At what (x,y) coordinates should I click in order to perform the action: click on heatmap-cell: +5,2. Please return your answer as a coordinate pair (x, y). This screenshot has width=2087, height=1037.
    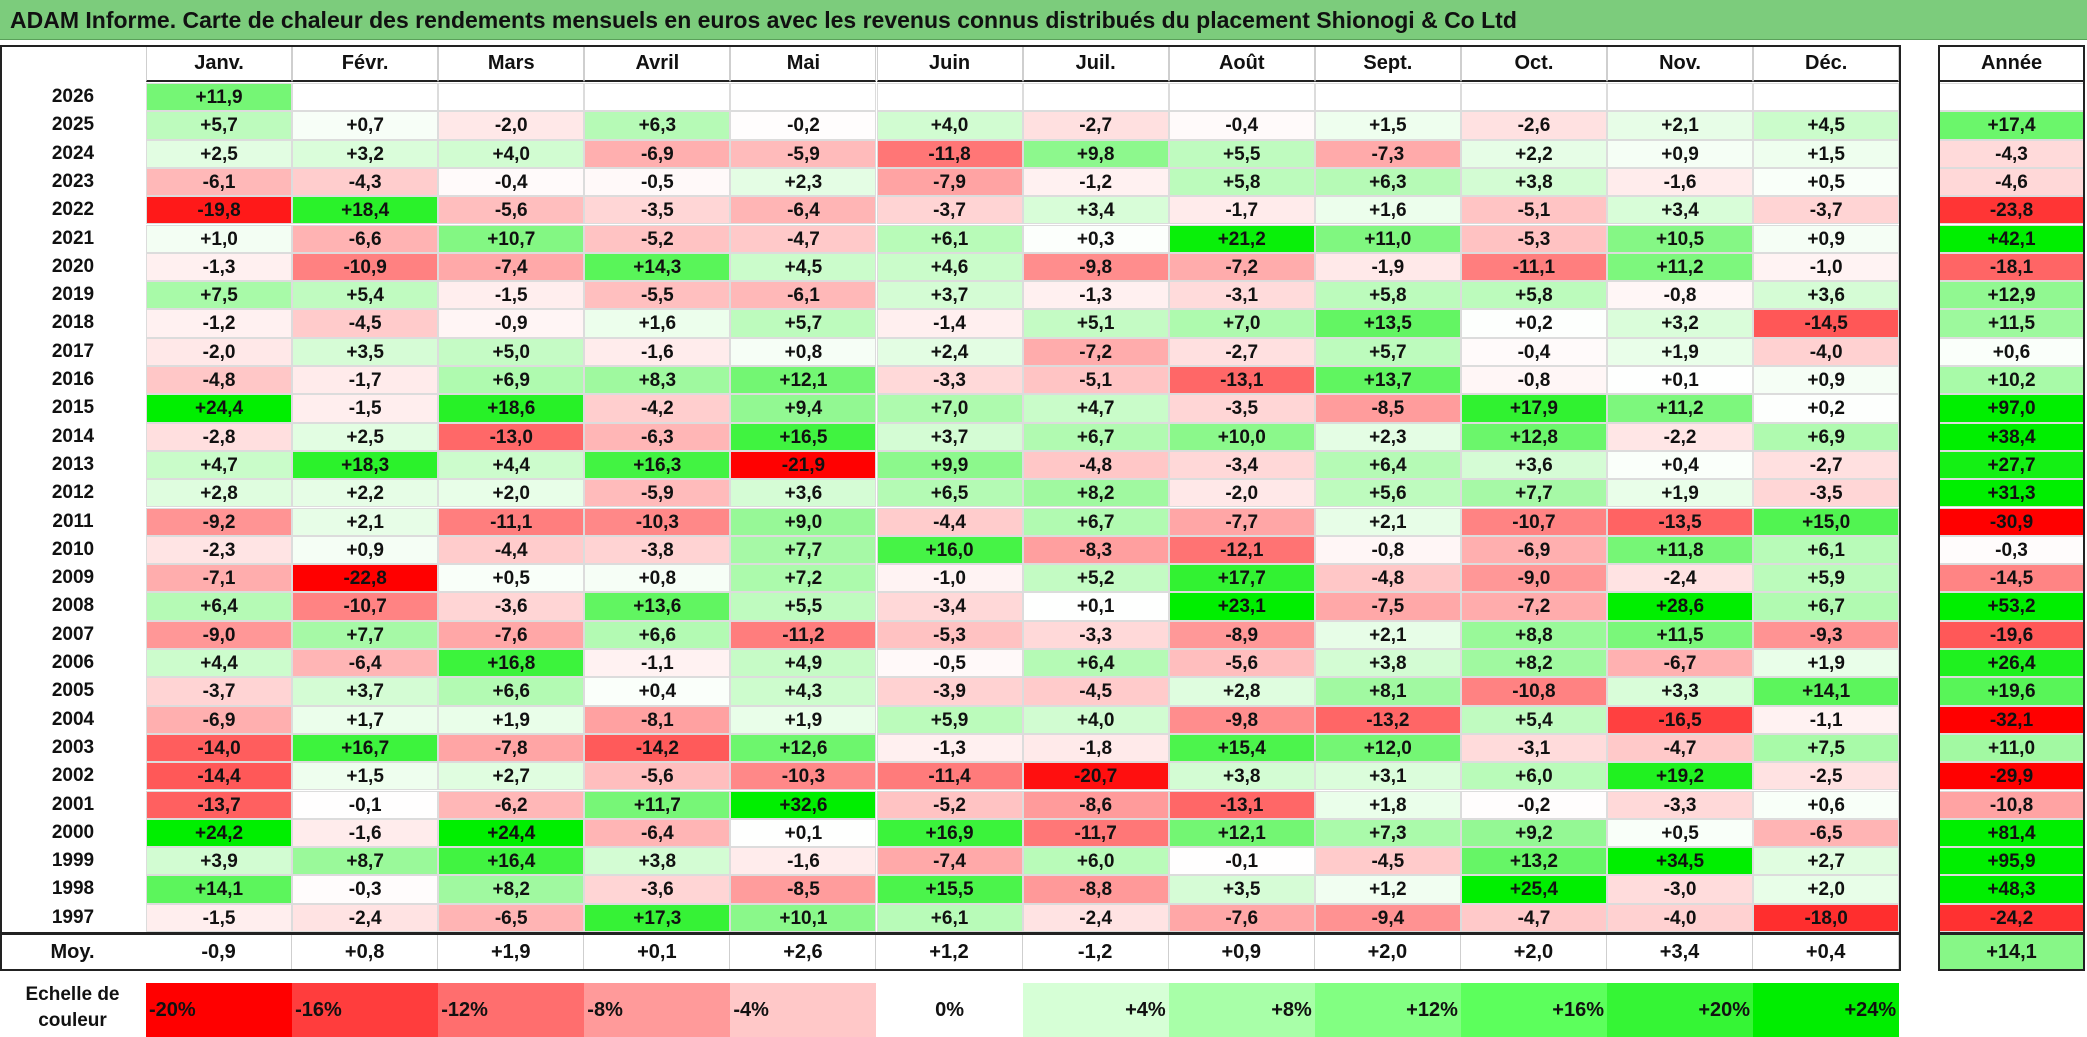
    Looking at the image, I should click on (1095, 578).